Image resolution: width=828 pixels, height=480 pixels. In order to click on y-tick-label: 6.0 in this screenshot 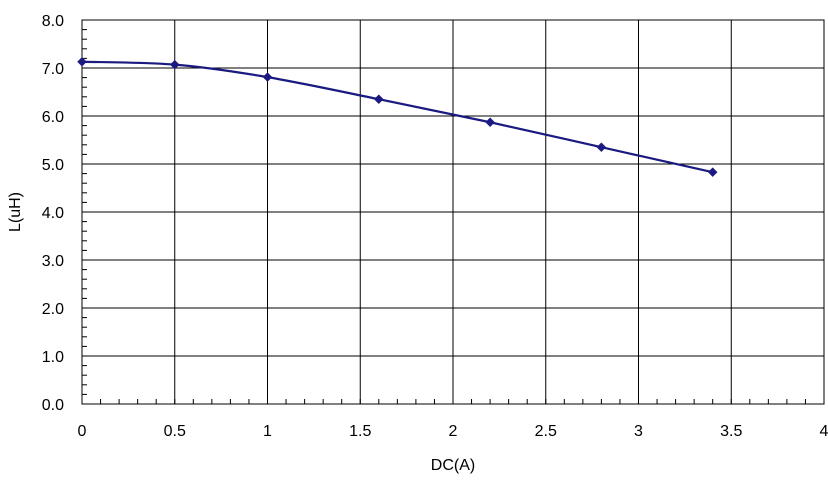, I will do `click(53, 117)`.